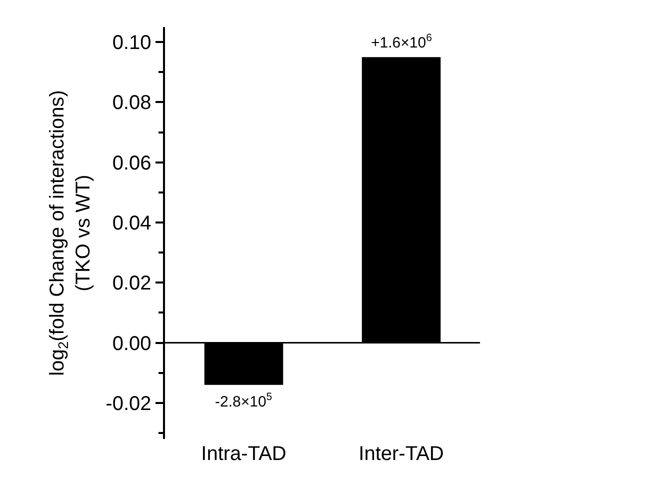 This screenshot has height=479, width=666. What do you see at coordinates (243, 400) in the screenshot?
I see `annotation: -2.8×10$^{5}$` at bounding box center [243, 400].